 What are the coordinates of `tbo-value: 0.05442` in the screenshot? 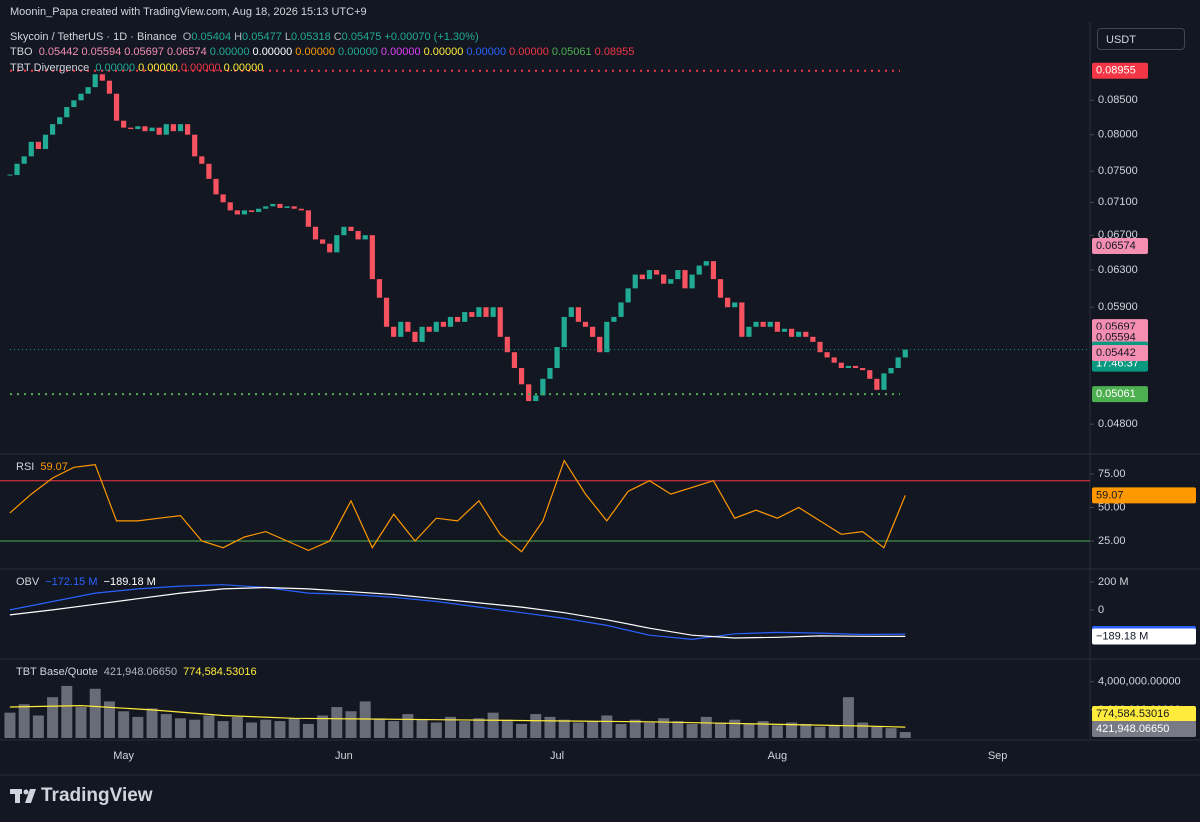 It's located at (58, 52).